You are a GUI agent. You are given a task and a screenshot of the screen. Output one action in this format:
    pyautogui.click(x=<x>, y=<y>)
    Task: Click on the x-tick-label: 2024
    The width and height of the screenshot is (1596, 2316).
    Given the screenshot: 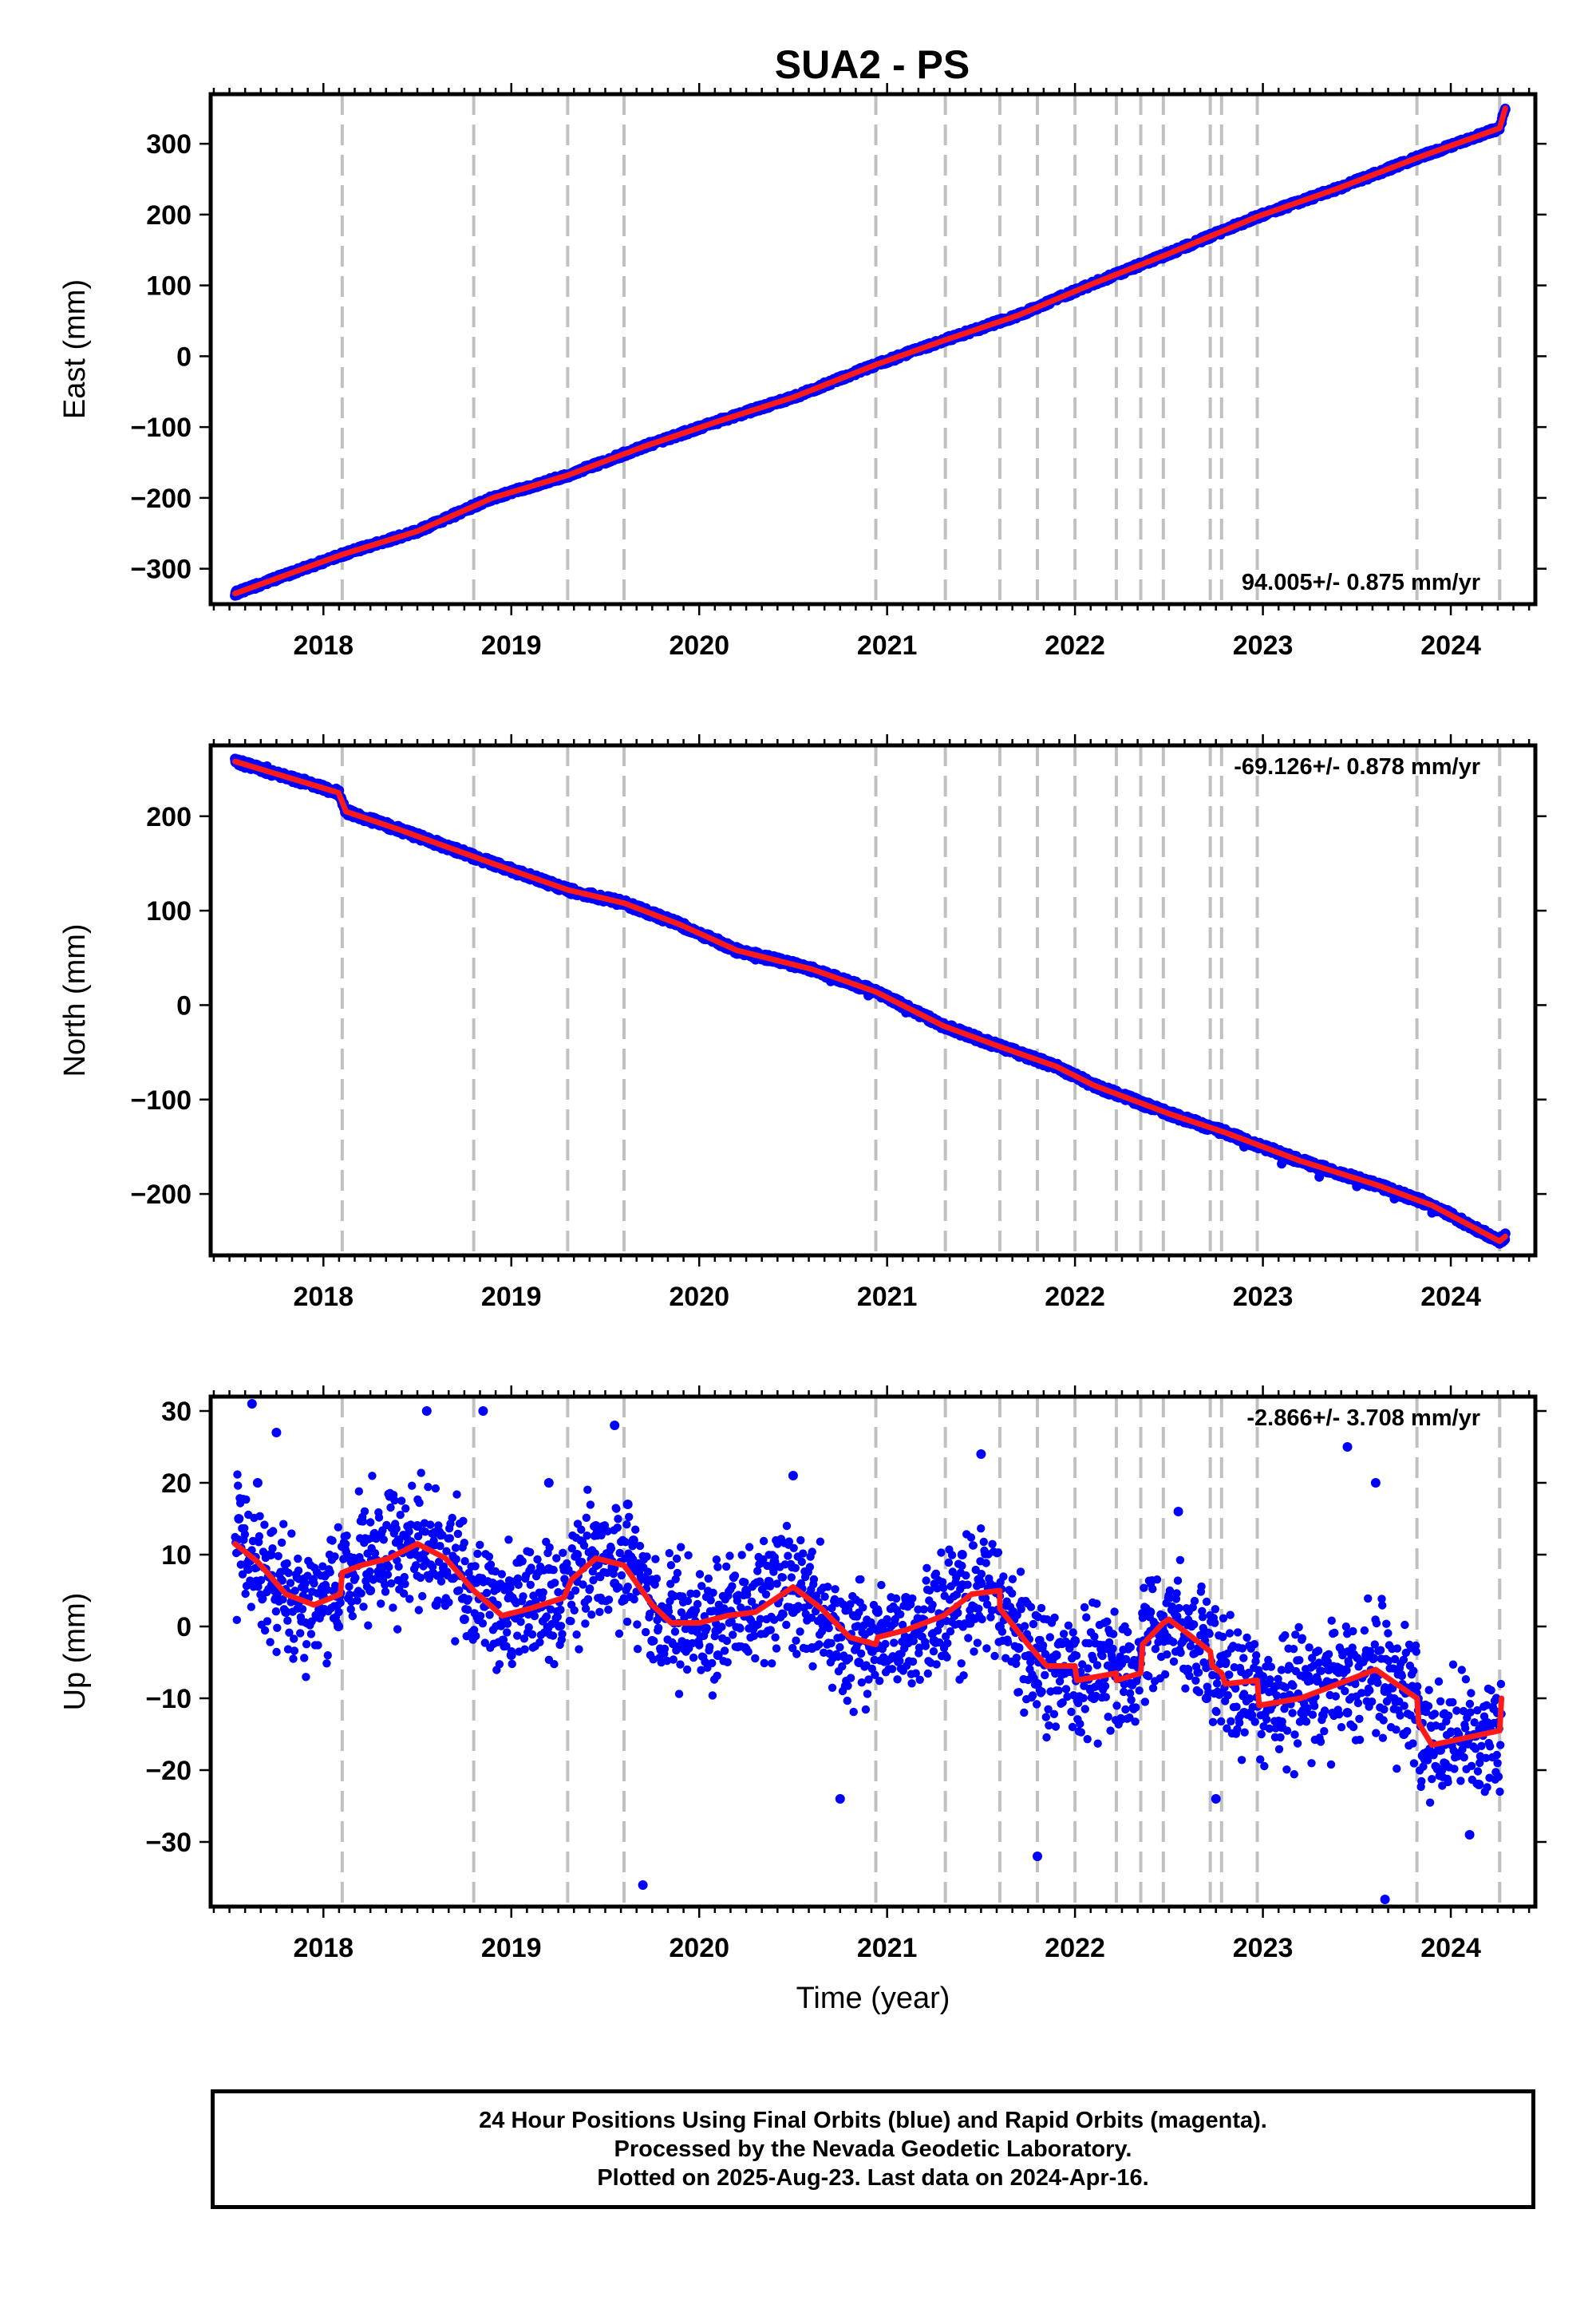 What is the action you would take?
    pyautogui.click(x=1450, y=645)
    